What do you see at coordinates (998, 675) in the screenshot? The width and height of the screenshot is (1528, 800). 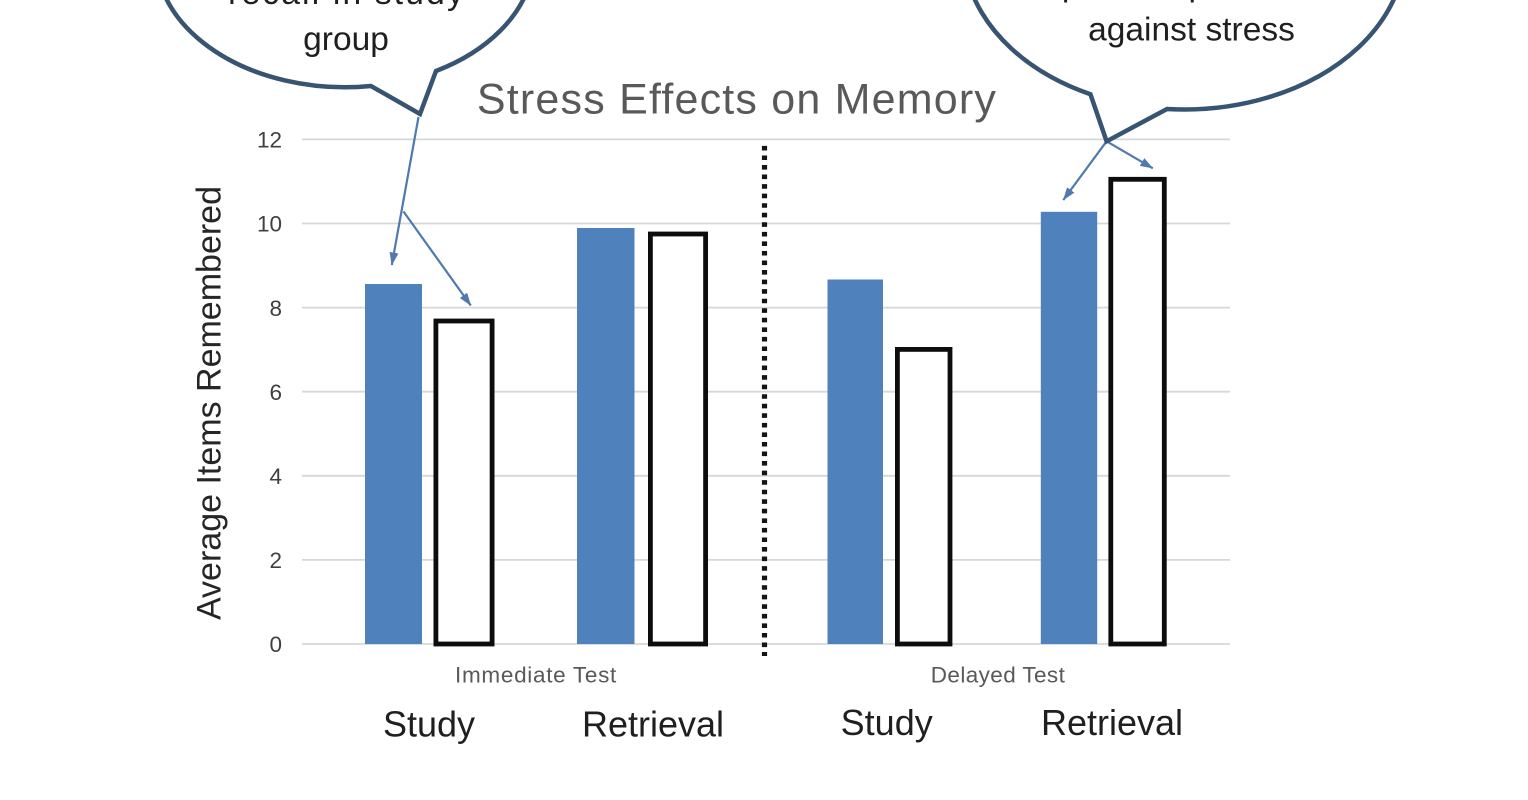 I see `svg-text: Delayed Test` at bounding box center [998, 675].